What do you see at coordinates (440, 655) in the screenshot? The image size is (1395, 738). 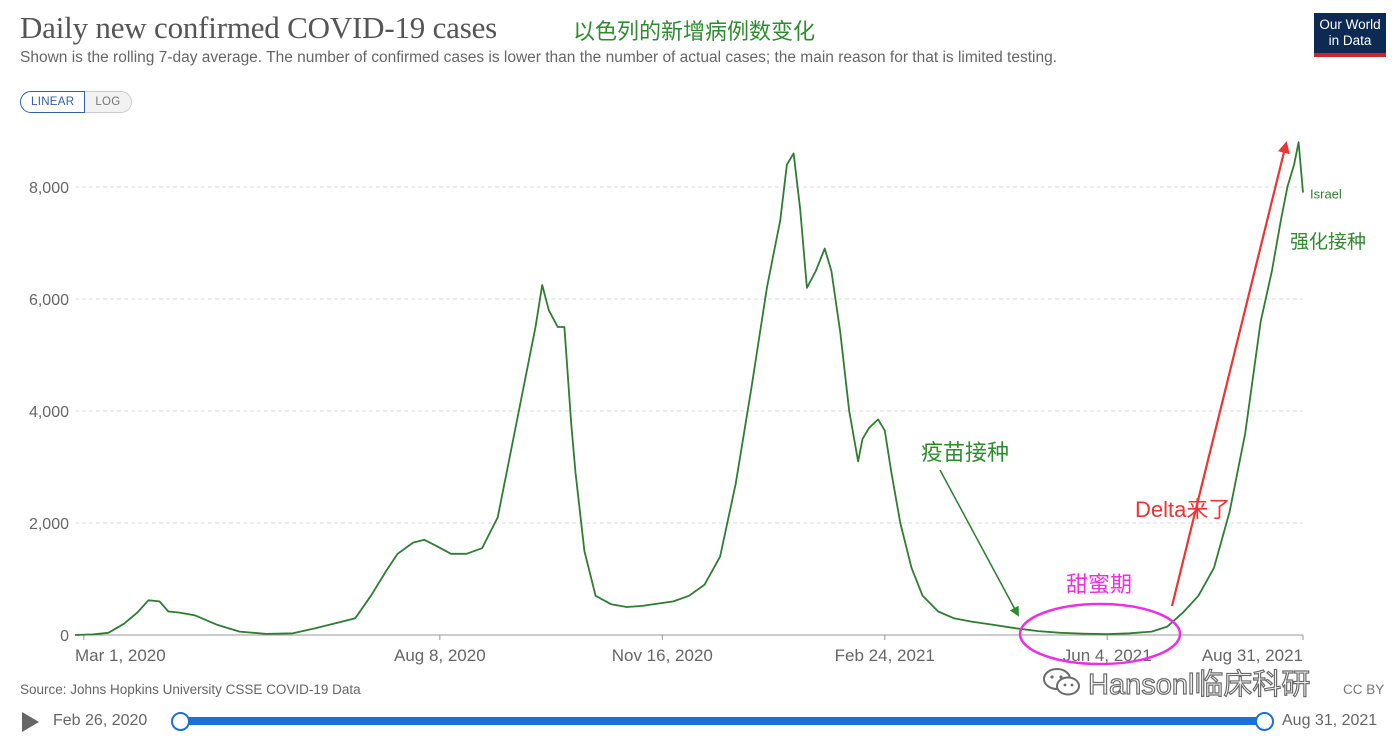 I see `x-tick-label: Aug 8, 2020` at bounding box center [440, 655].